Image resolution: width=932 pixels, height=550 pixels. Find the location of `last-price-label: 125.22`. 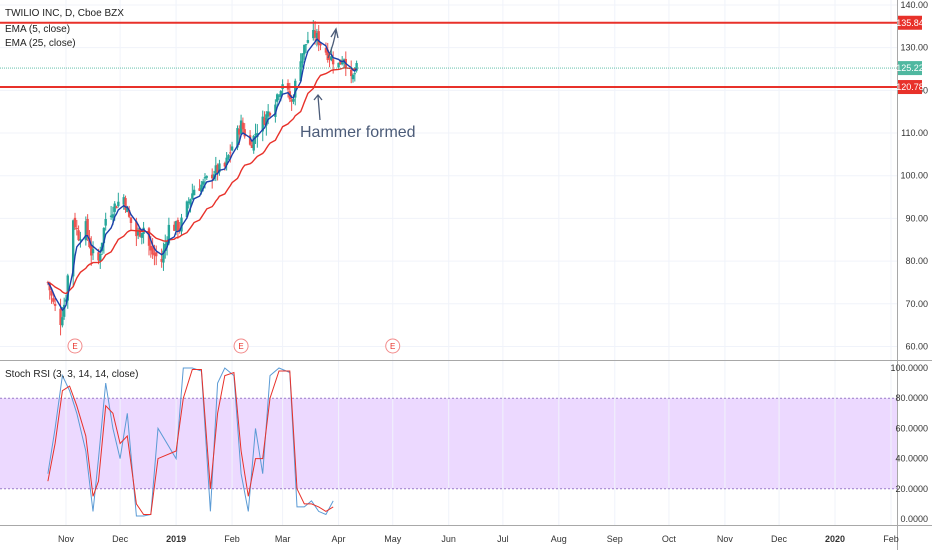

last-price-label: 125.22 is located at coordinates (910, 68).